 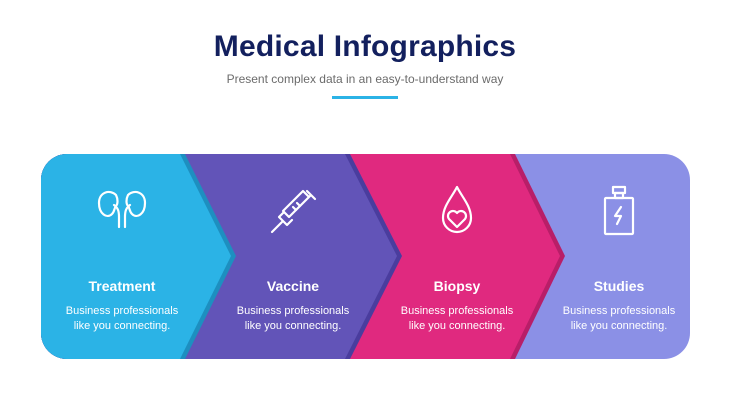 I want to click on page-title: Medical Infographics, so click(x=365, y=46).